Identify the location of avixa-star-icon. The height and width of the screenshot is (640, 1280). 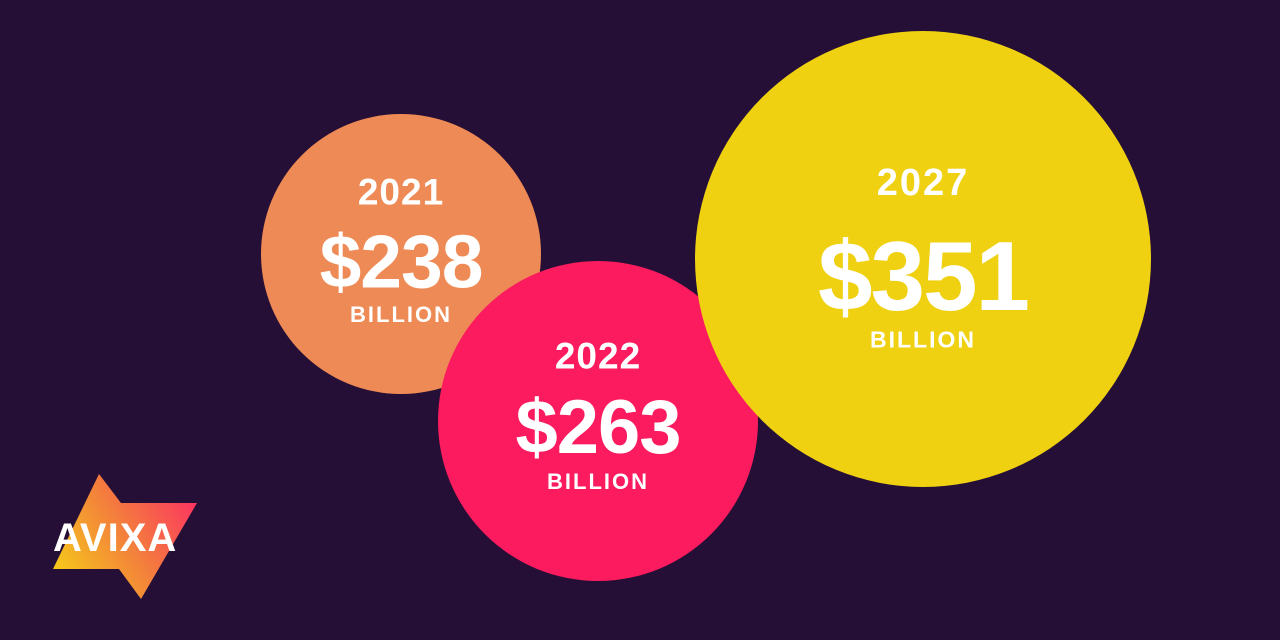
(125, 536).